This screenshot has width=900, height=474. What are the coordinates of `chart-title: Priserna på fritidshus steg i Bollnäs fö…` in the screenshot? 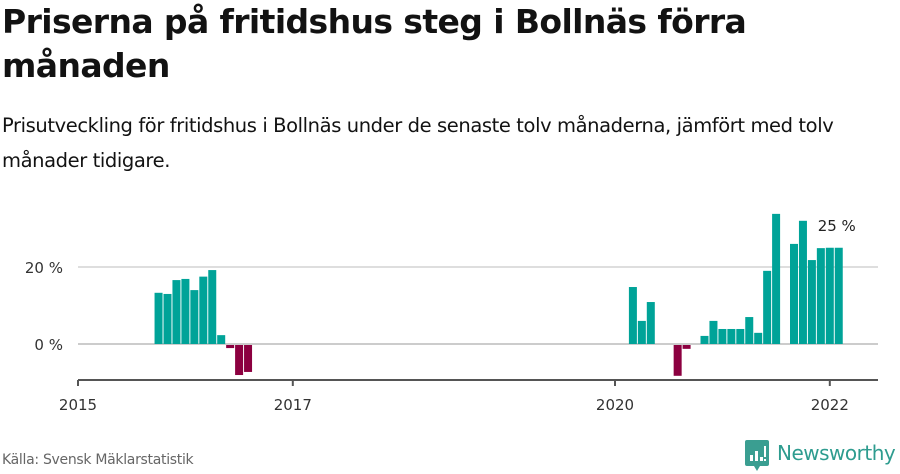 It's located at (374, 43).